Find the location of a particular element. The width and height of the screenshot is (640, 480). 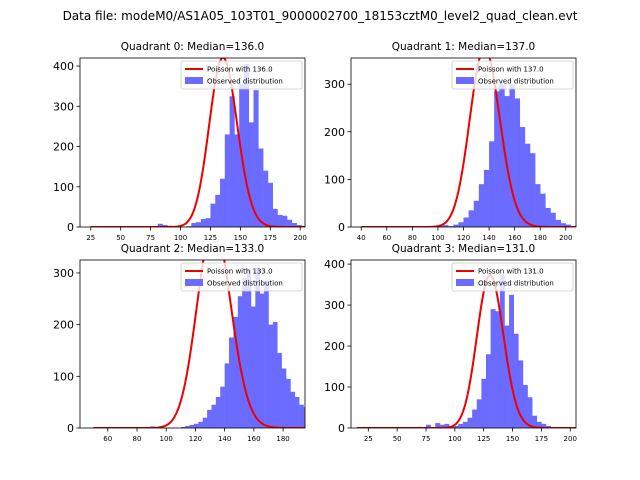

x-tick-label: 200 is located at coordinates (570, 439).